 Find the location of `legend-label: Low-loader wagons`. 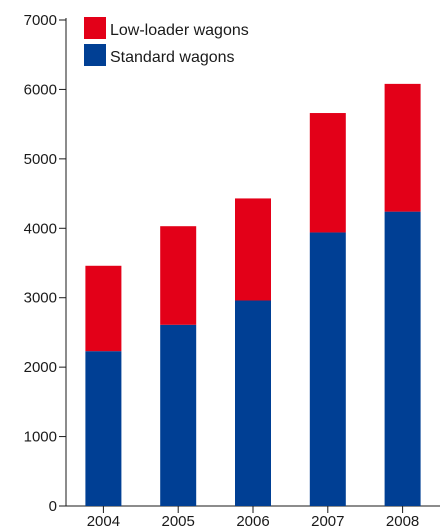

legend-label: Low-loader wagons is located at coordinates (179, 30).